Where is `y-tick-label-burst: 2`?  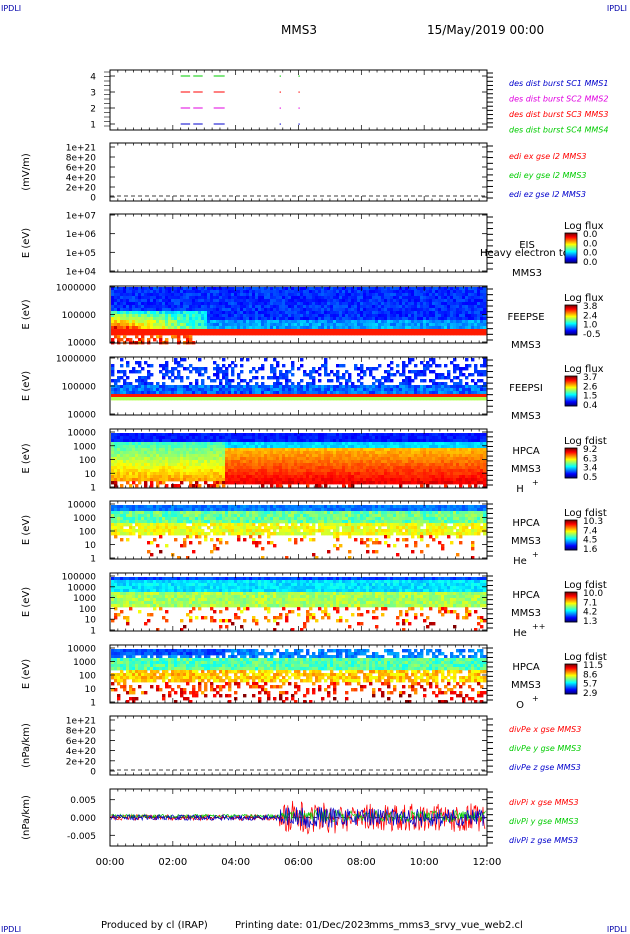 y-tick-label-burst: 2 is located at coordinates (93, 110).